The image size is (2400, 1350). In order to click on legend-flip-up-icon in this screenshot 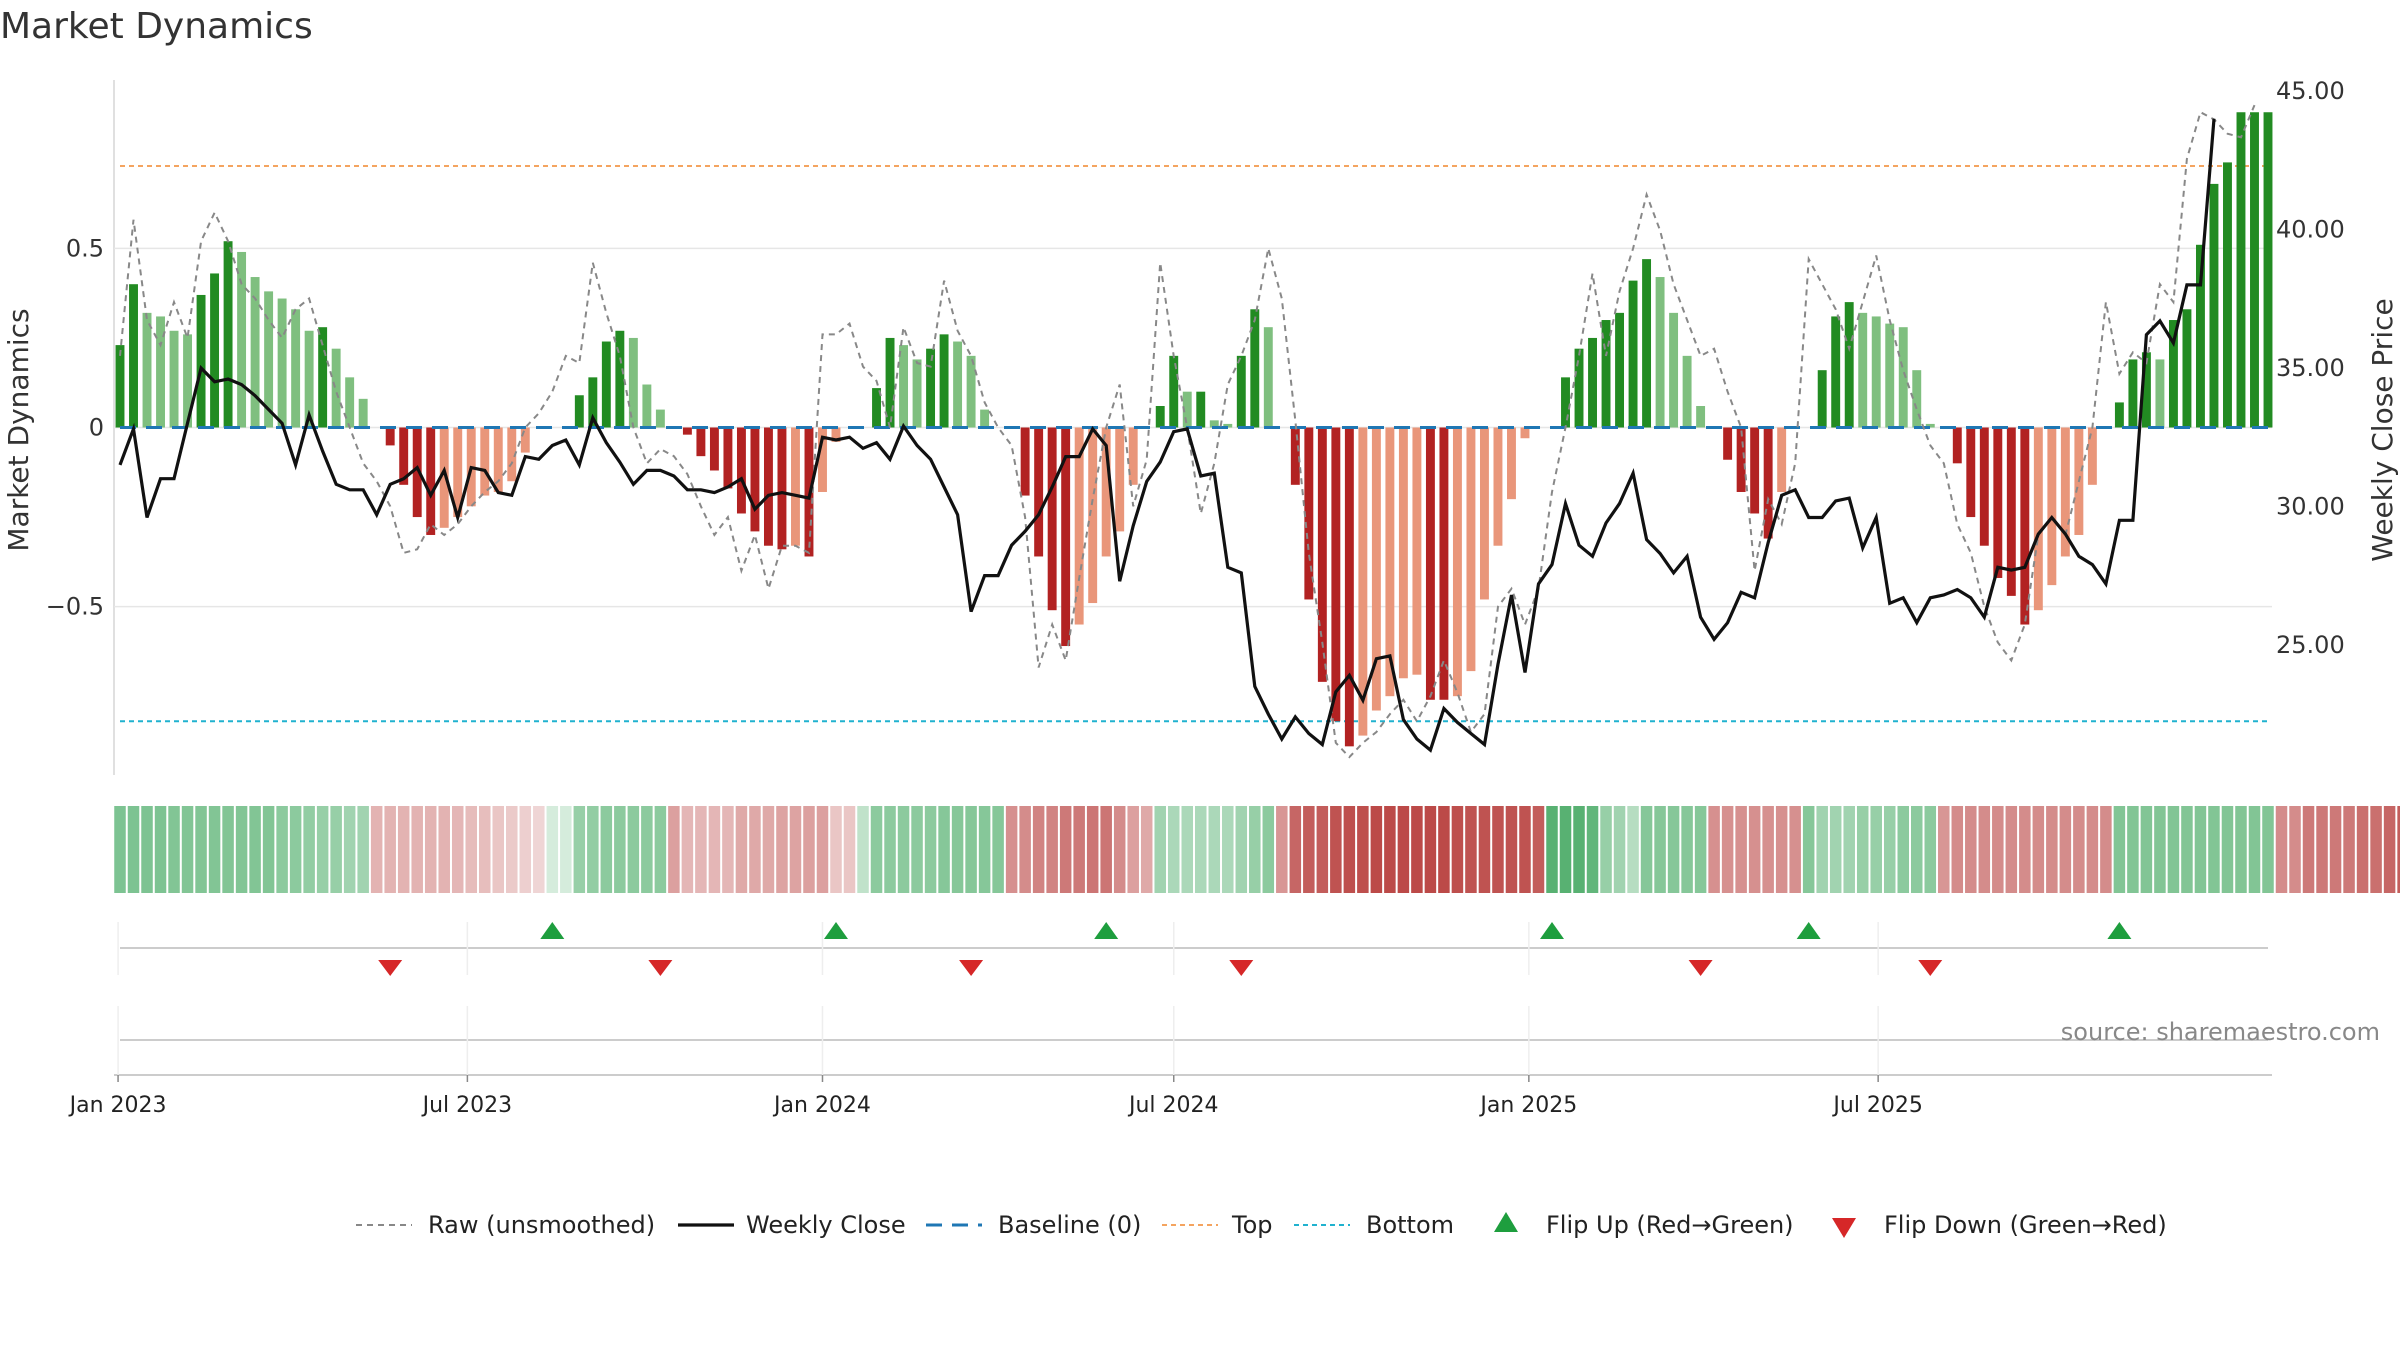, I will do `click(1506, 1222)`.